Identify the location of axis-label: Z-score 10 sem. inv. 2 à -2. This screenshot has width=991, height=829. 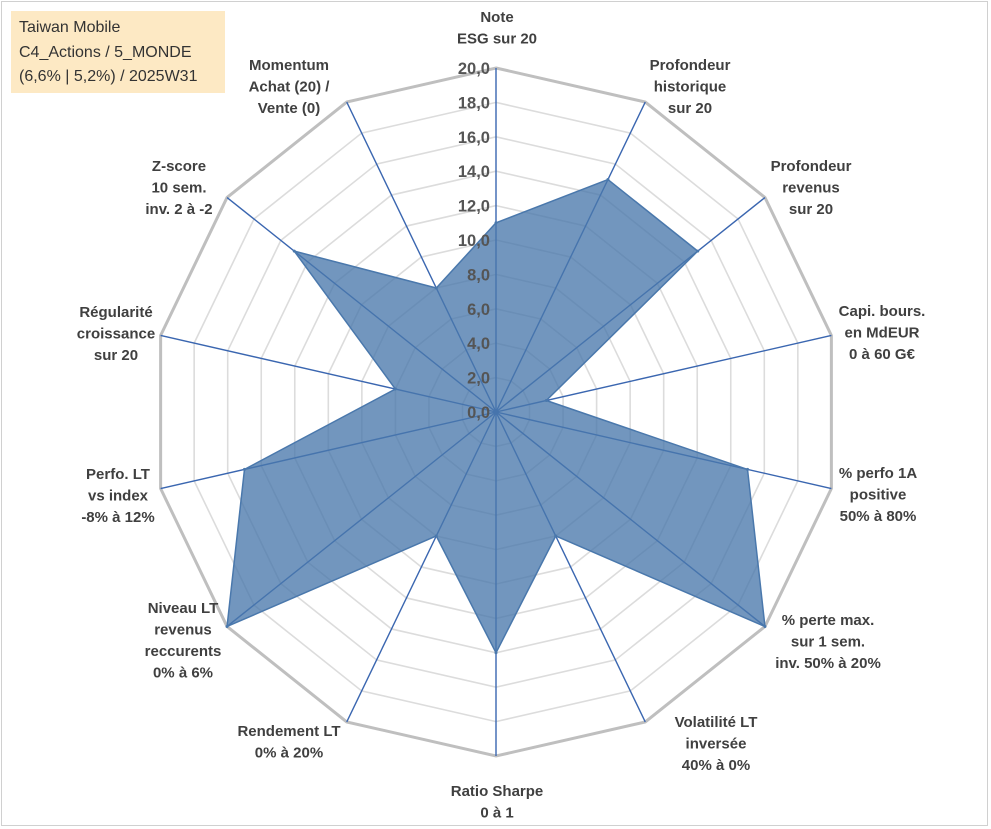
(178, 188).